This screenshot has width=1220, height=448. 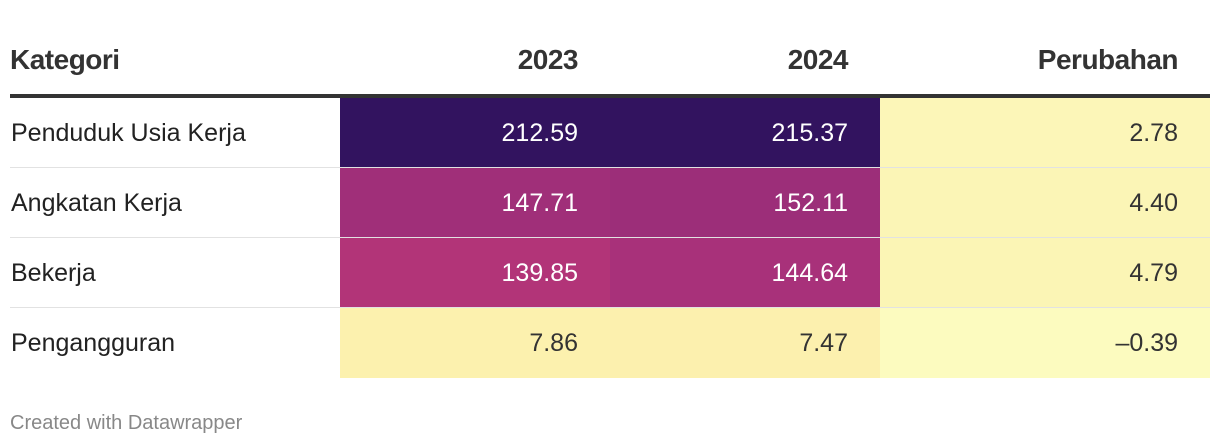 What do you see at coordinates (475, 273) in the screenshot?
I see `cell-2023: 139.85` at bounding box center [475, 273].